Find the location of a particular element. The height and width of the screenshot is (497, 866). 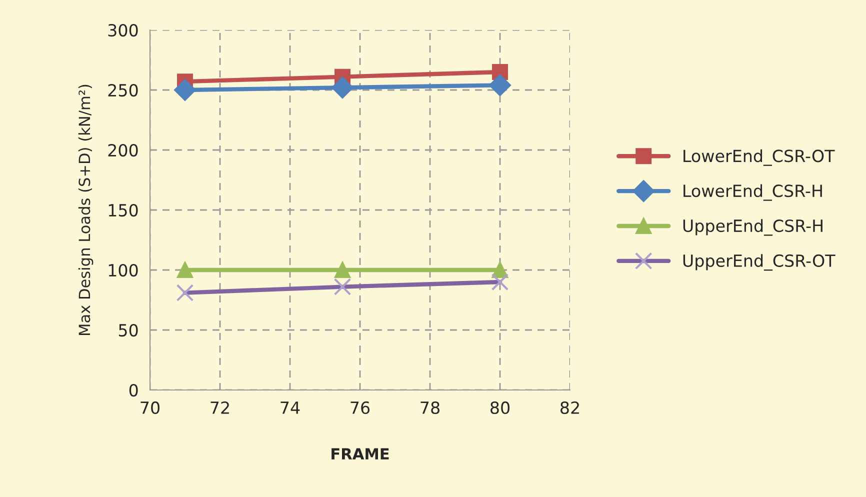

x-tick-label: 70 is located at coordinates (150, 407).